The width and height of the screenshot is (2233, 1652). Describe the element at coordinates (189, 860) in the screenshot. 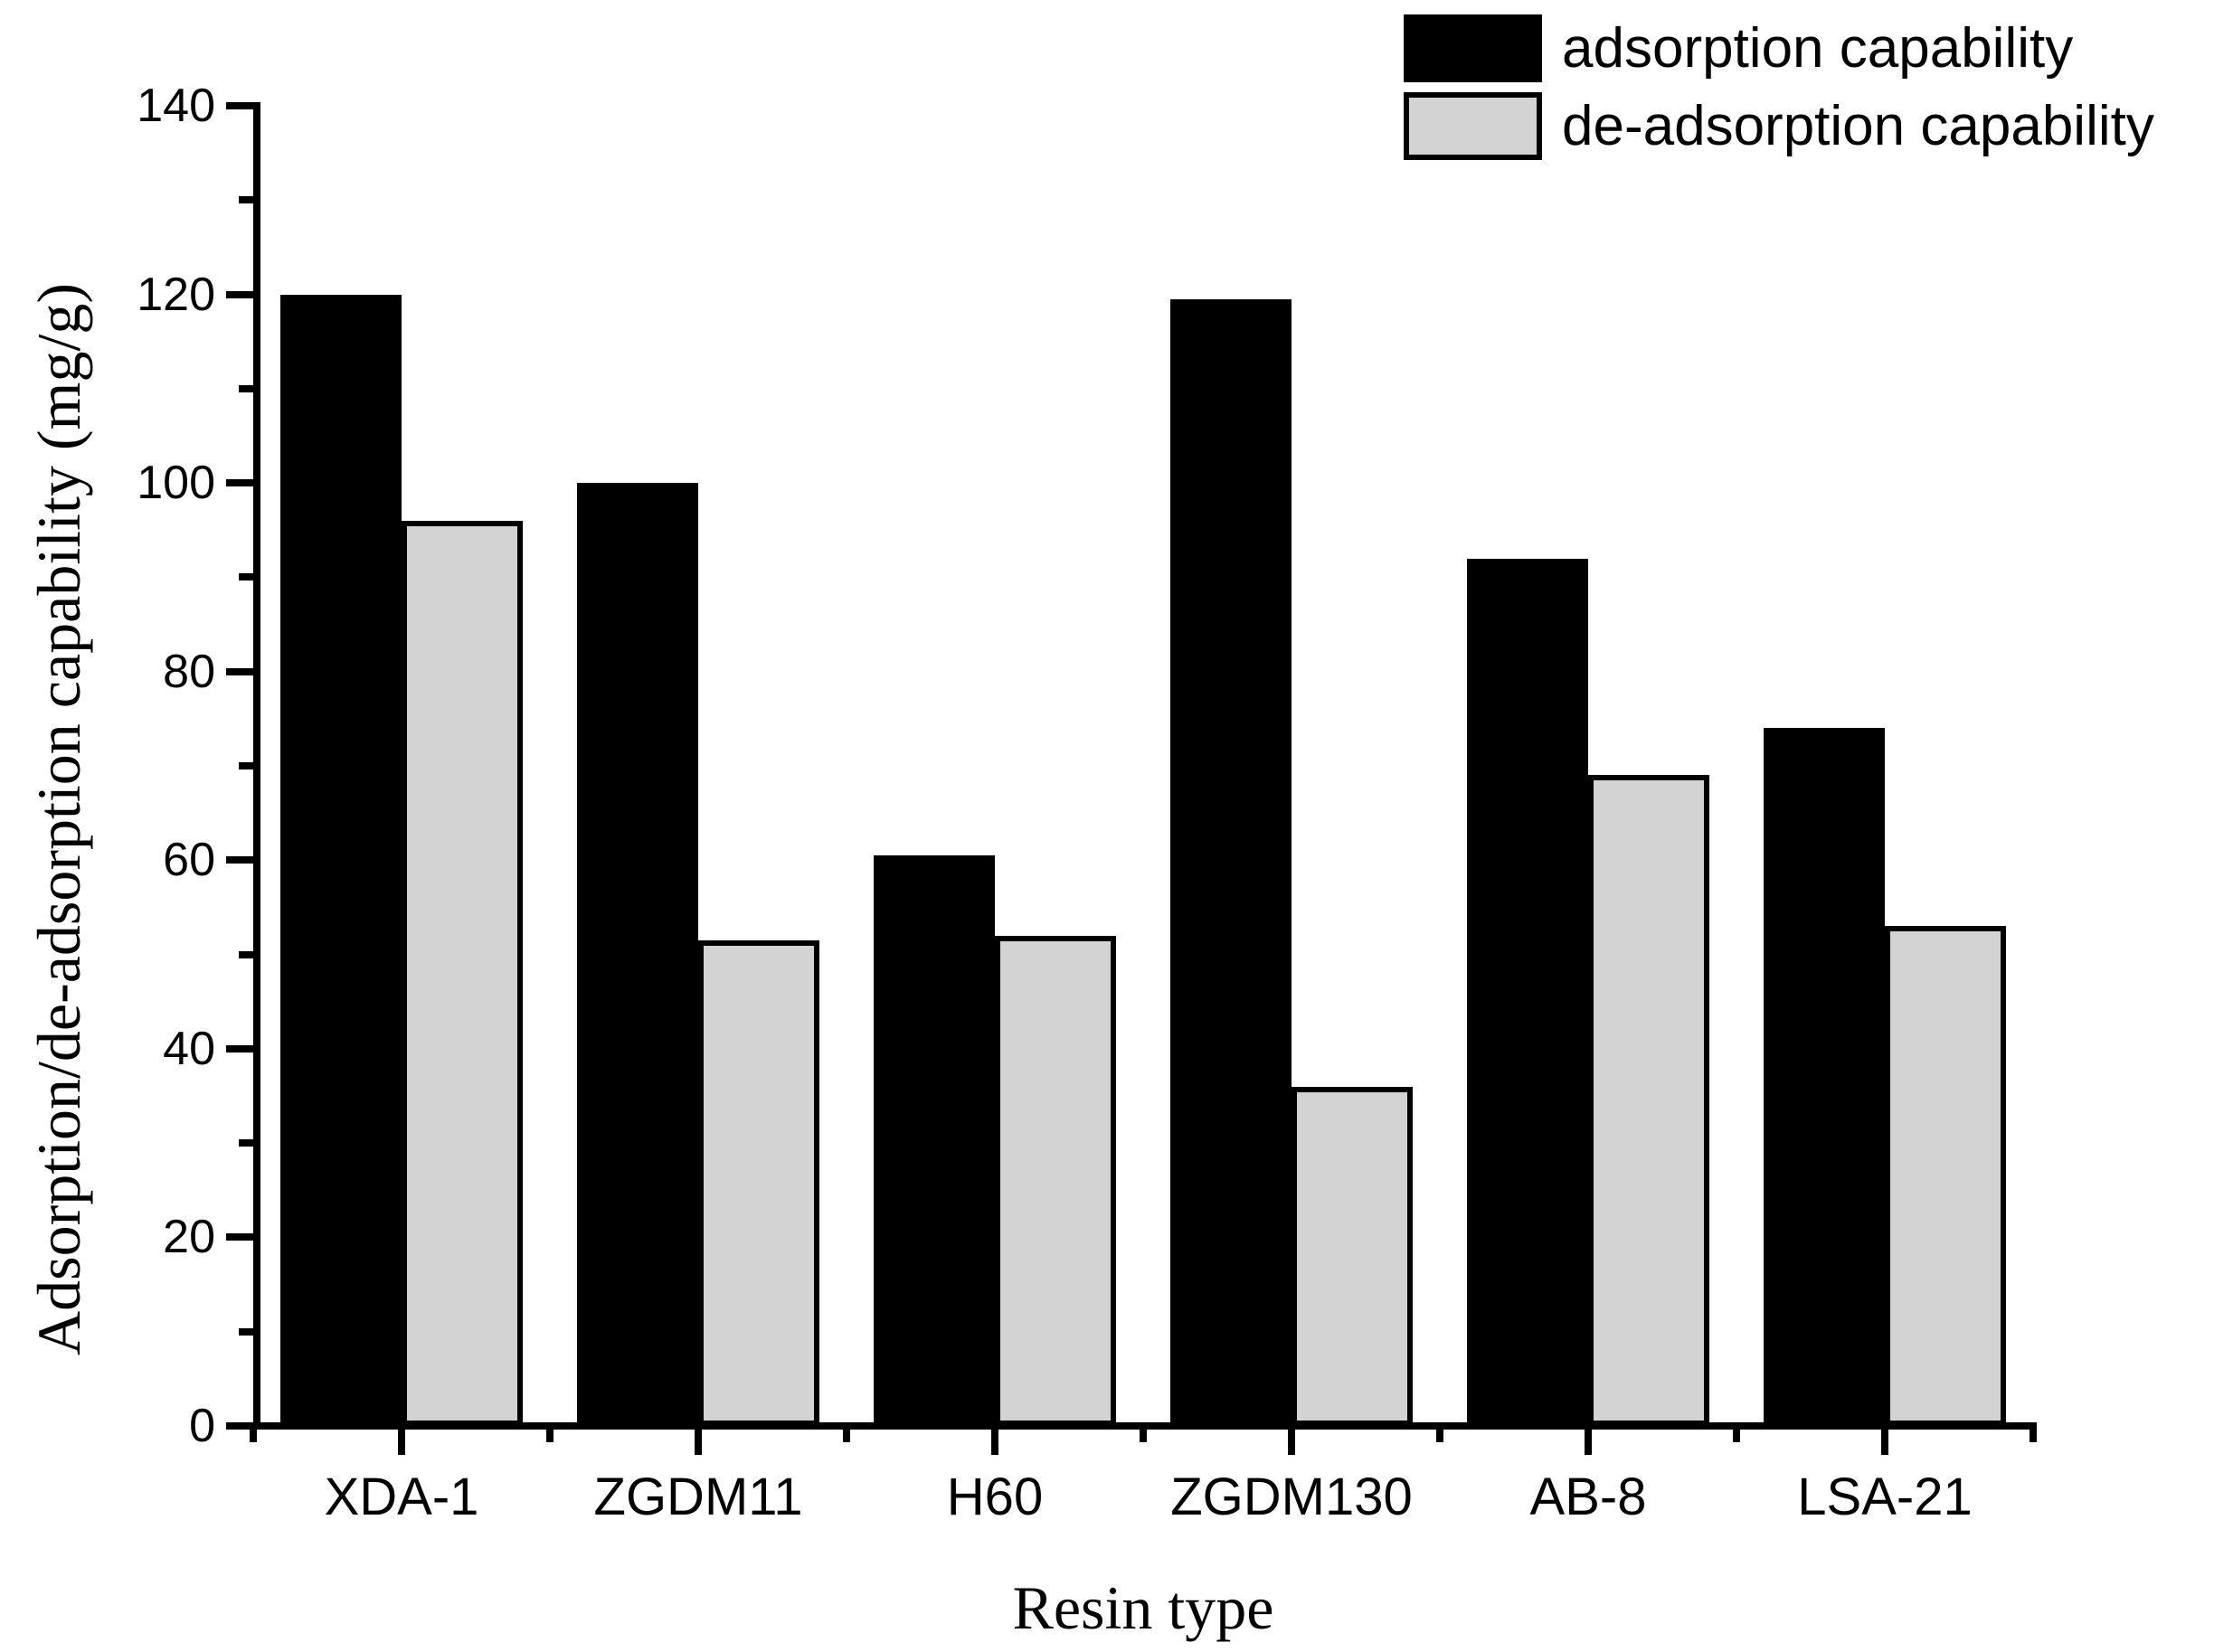

I see `y-tick-label: 60` at that location.